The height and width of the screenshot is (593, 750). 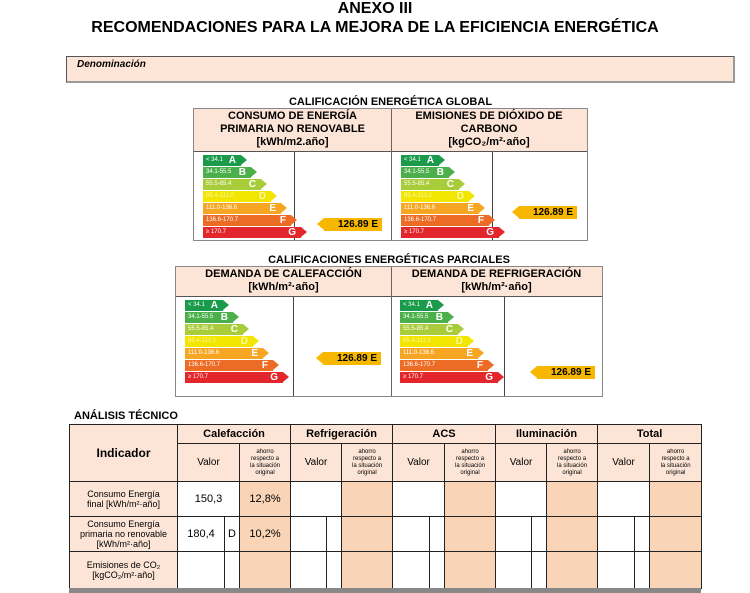 What do you see at coordinates (547, 434) in the screenshot?
I see `group-header: Iluminación` at bounding box center [547, 434].